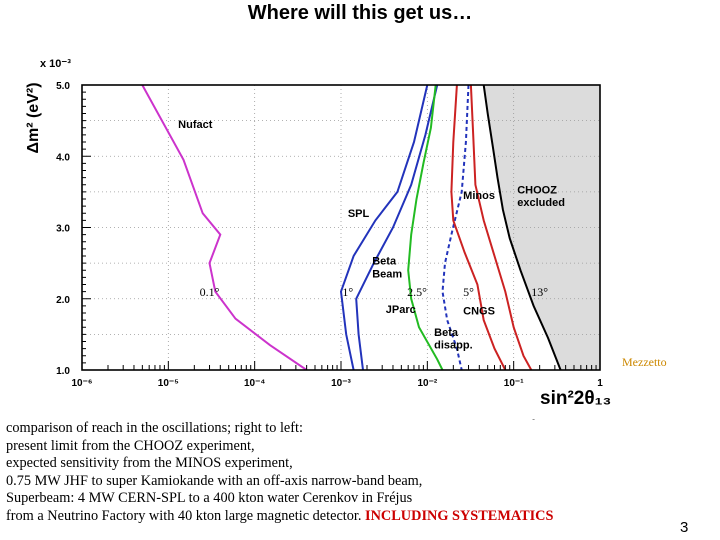 The width and height of the screenshot is (720, 540). What do you see at coordinates (539, 292) in the screenshot?
I see `angle-label: 13°` at bounding box center [539, 292].